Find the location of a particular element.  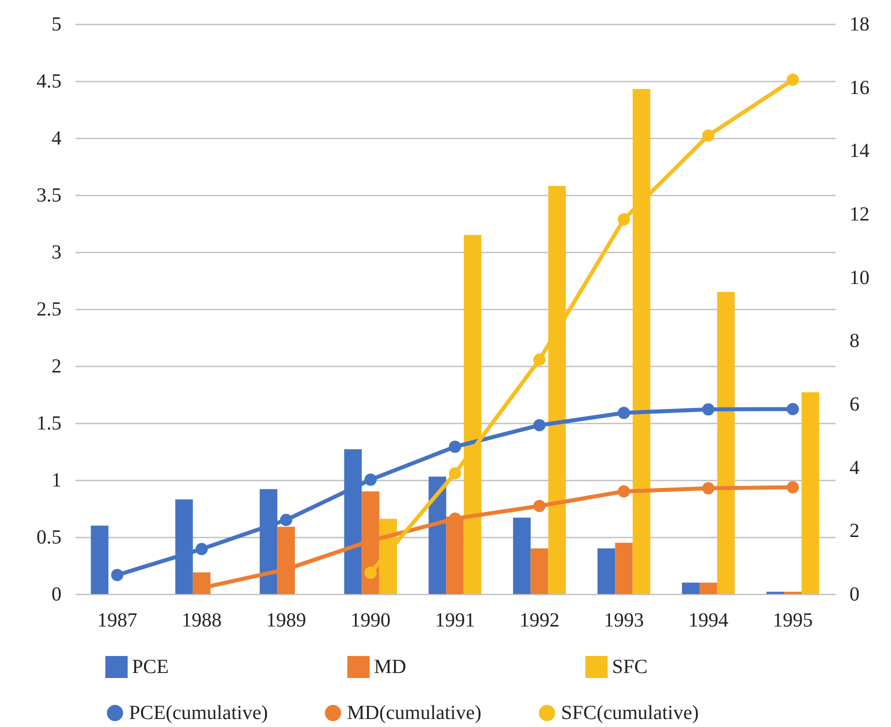

legend-label: PCE(cumulative) is located at coordinates (198, 713).